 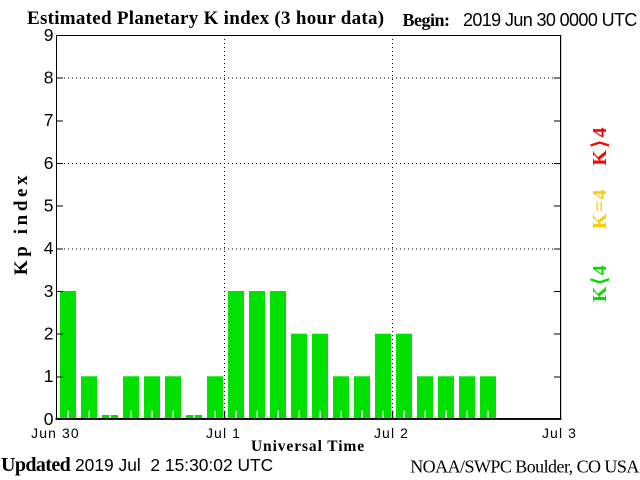 I want to click on svg-text: Kp index, so click(x=21, y=223).